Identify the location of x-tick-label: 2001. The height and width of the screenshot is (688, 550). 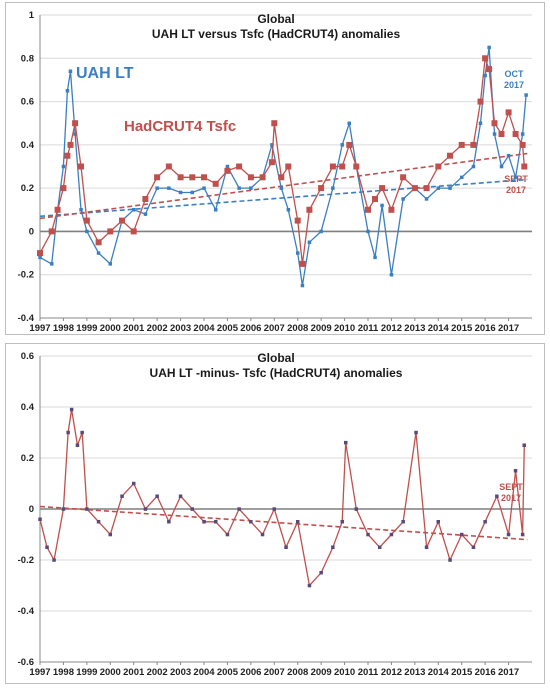
(134, 672).